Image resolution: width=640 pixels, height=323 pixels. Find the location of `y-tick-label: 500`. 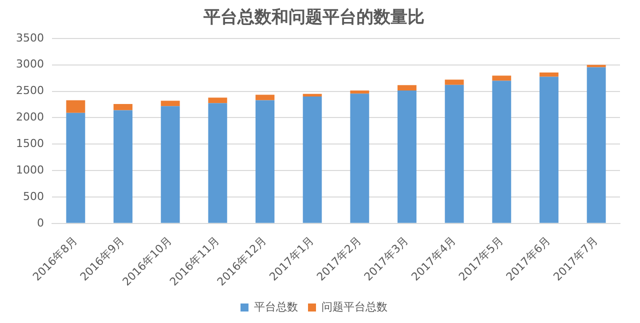

y-tick-label: 500 is located at coordinates (33, 196).